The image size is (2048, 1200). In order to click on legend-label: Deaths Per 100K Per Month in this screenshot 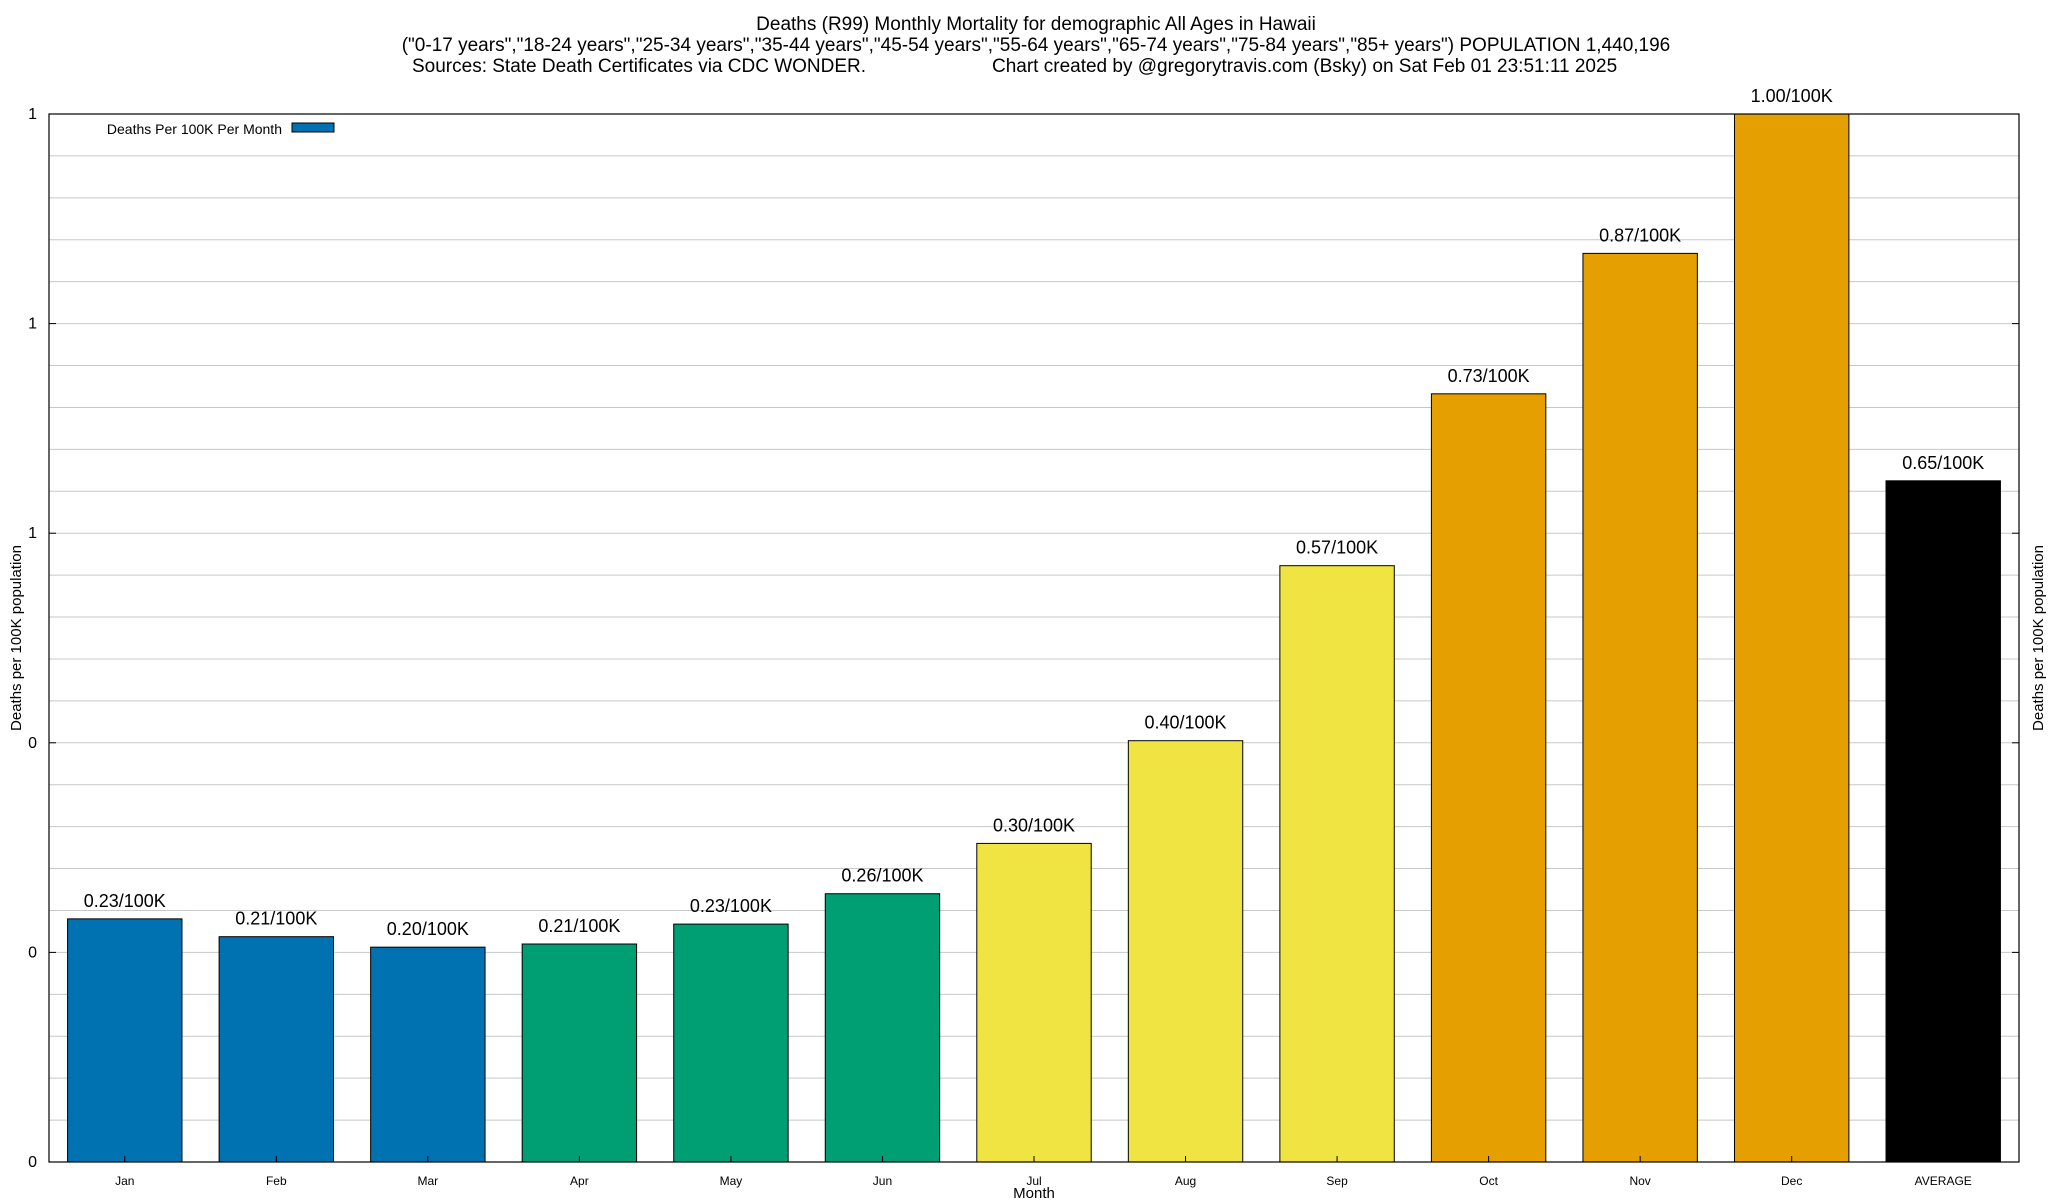, I will do `click(194, 129)`.